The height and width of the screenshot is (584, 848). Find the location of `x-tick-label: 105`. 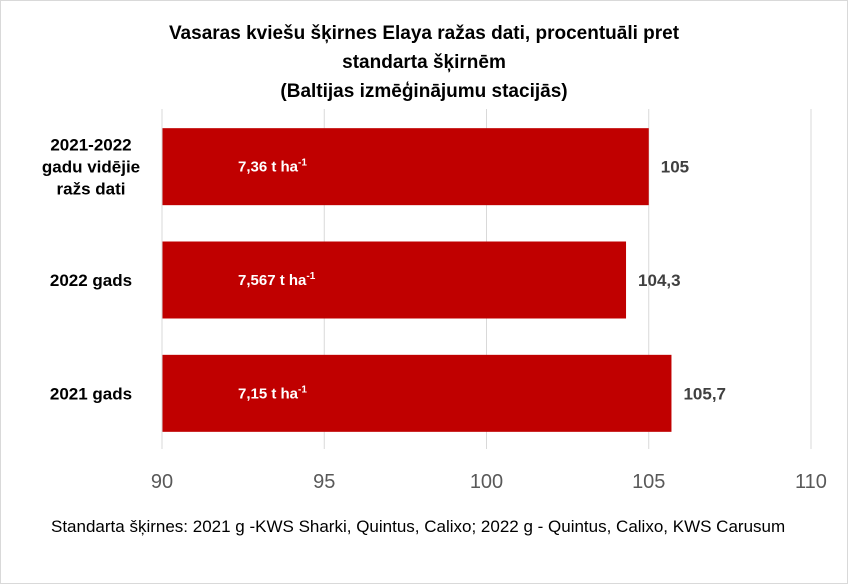

x-tick-label: 105 is located at coordinates (648, 482).